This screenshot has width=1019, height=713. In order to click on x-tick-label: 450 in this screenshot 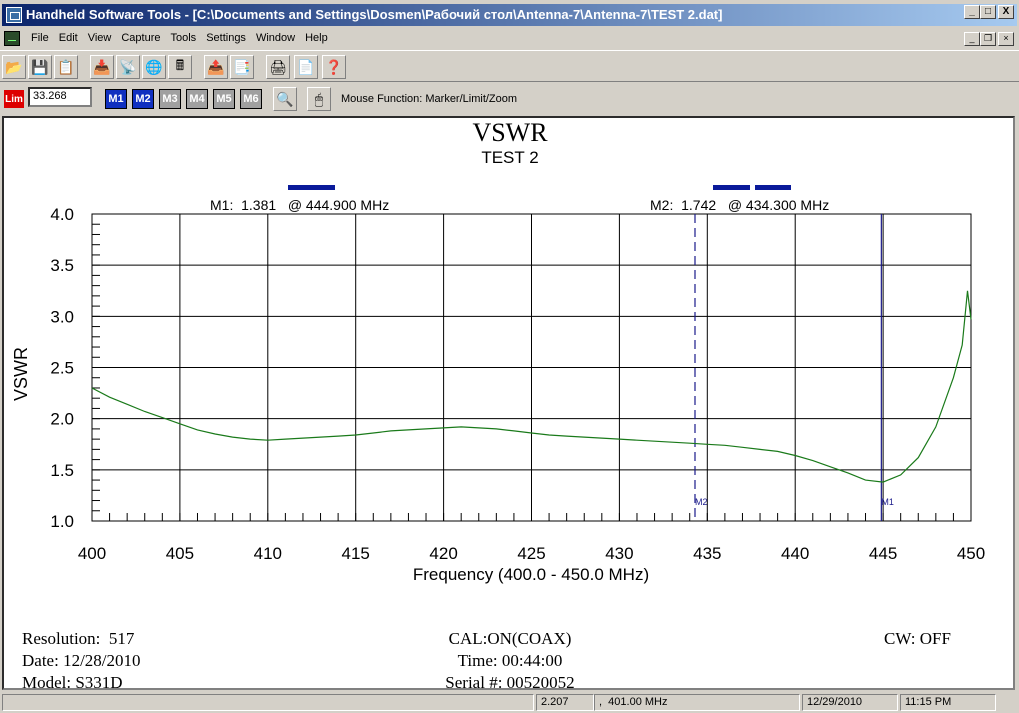, I will do `click(971, 553)`.